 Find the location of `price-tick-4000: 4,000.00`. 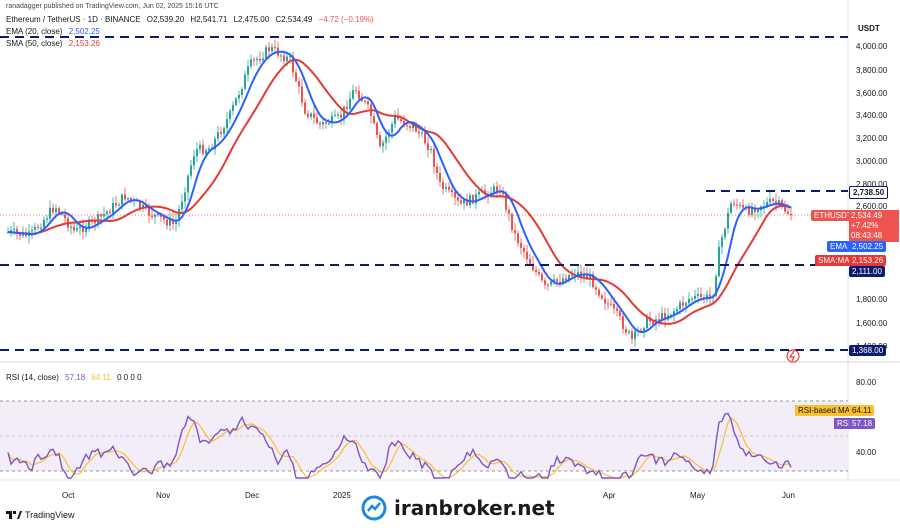

price-tick-4000: 4,000.00 is located at coordinates (872, 46).